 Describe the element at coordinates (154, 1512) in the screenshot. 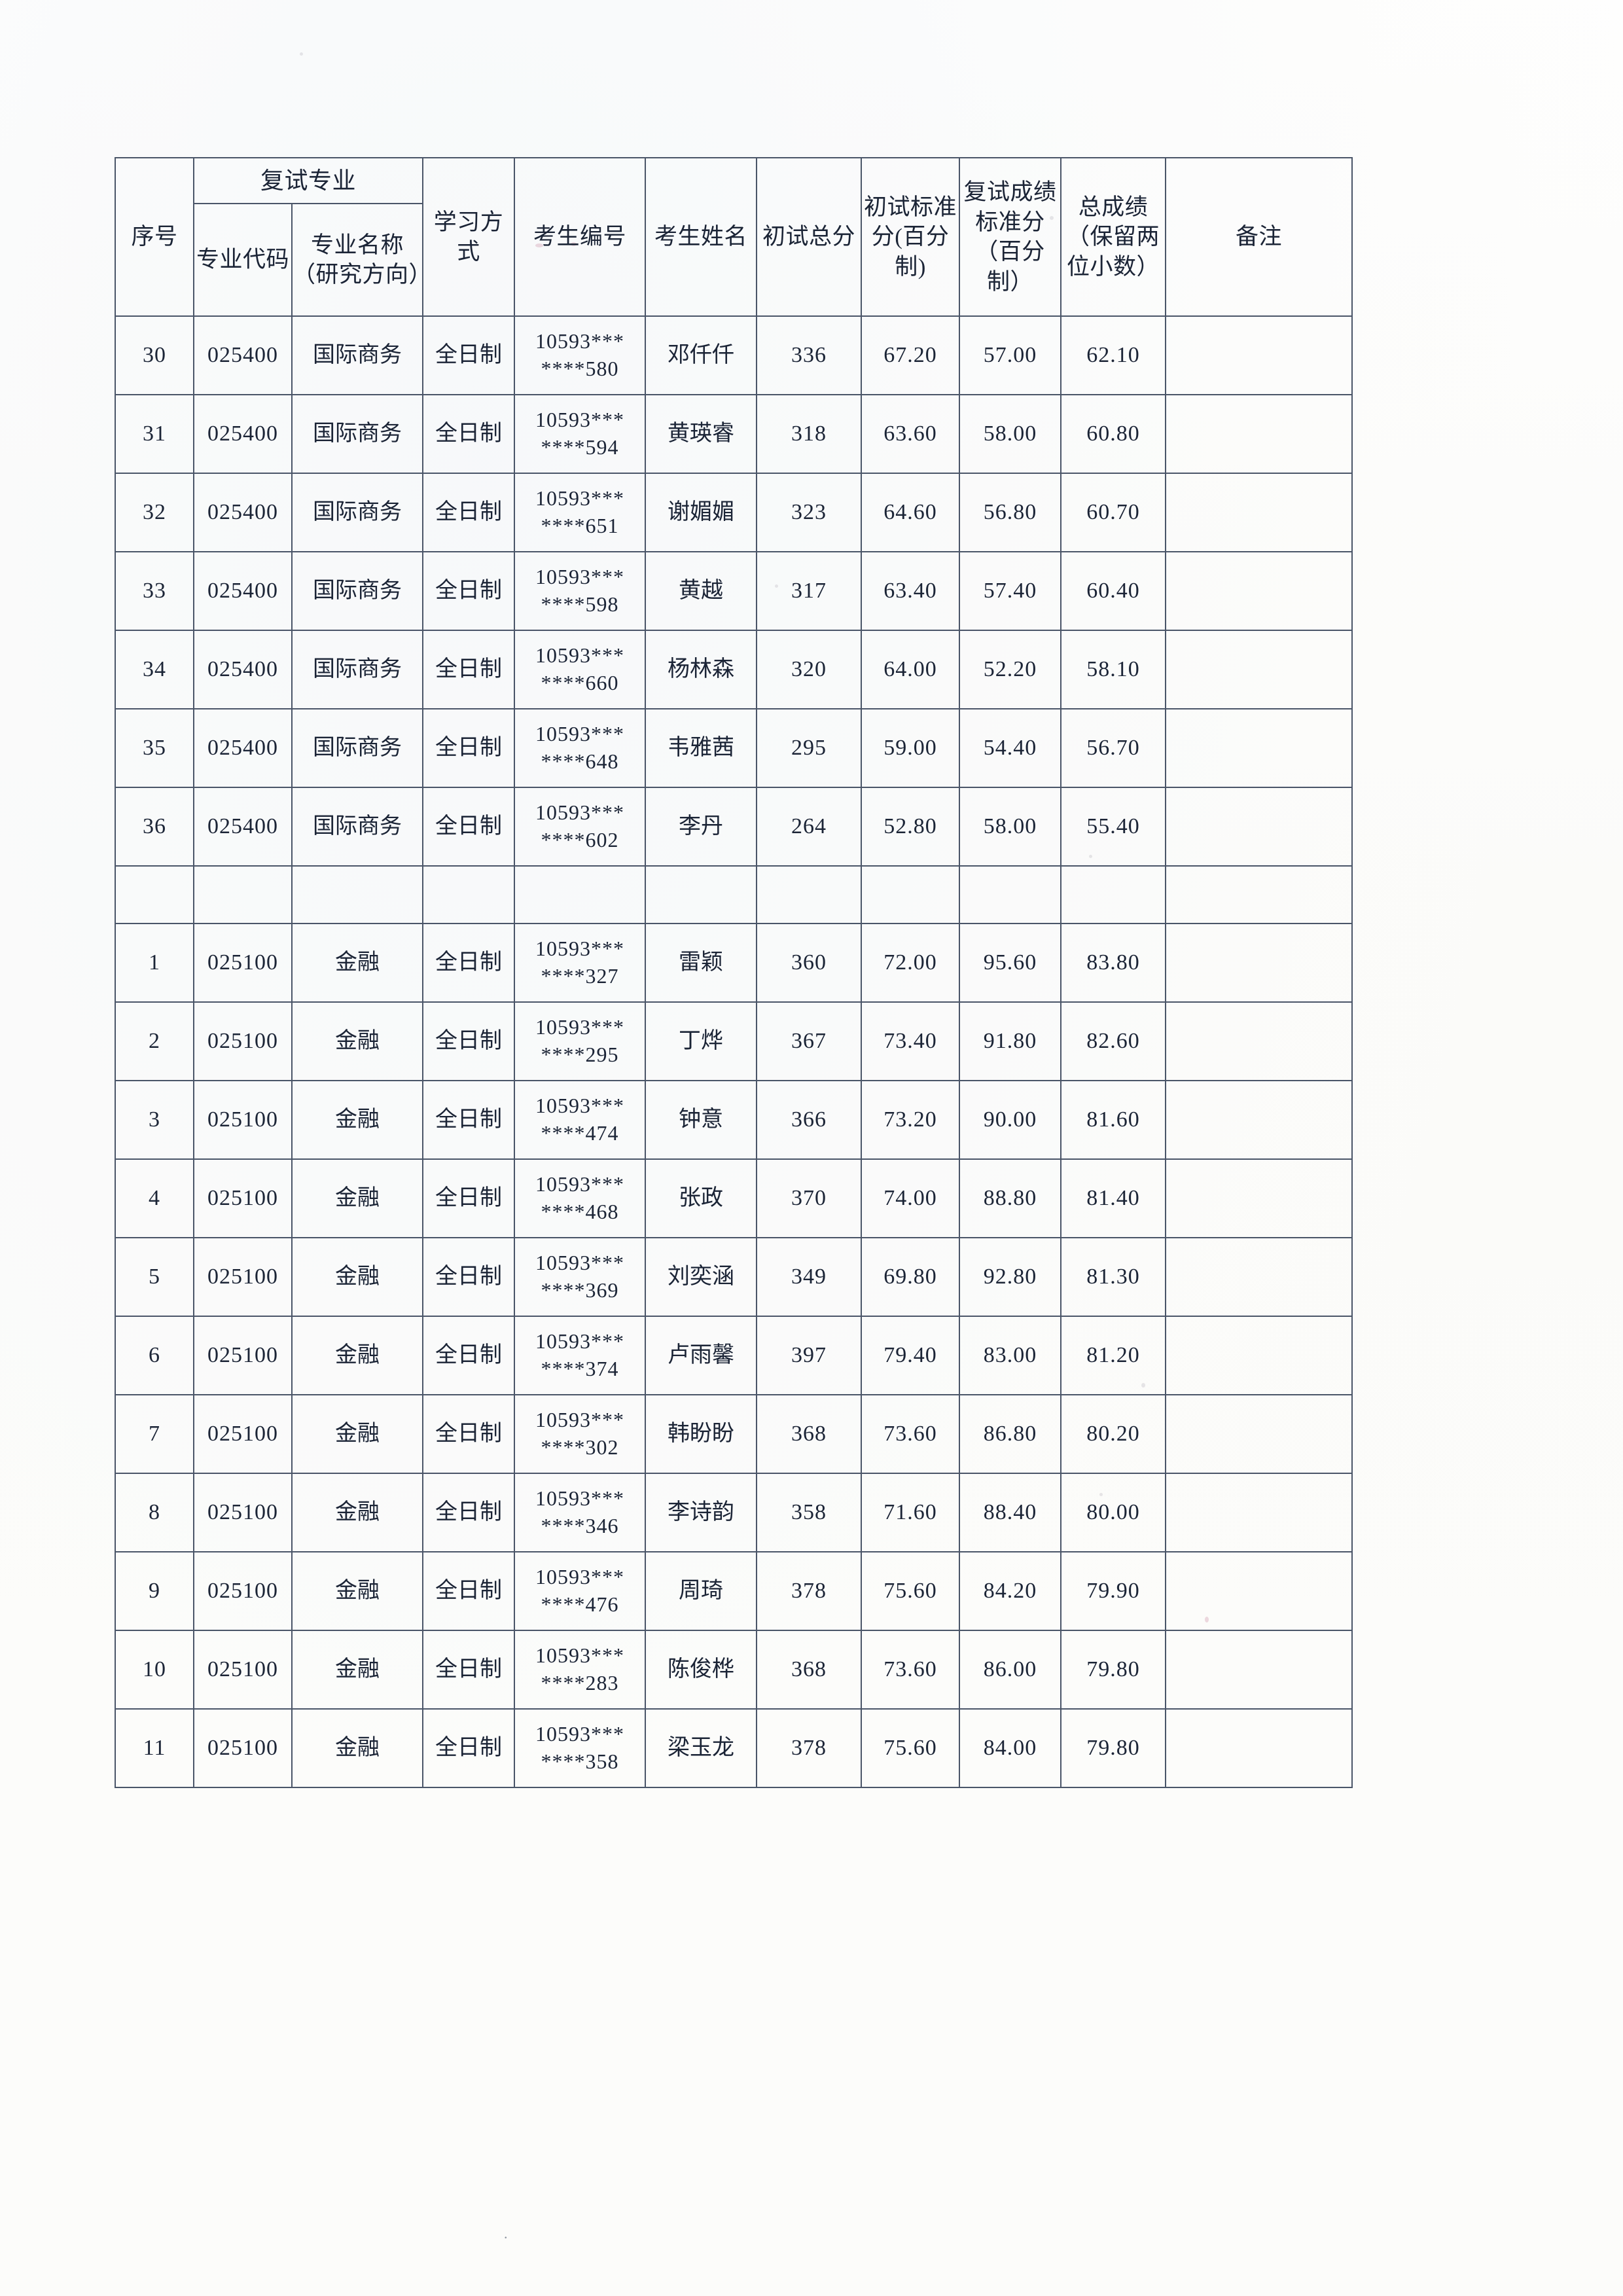

I see `cell-seq: 8` at that location.